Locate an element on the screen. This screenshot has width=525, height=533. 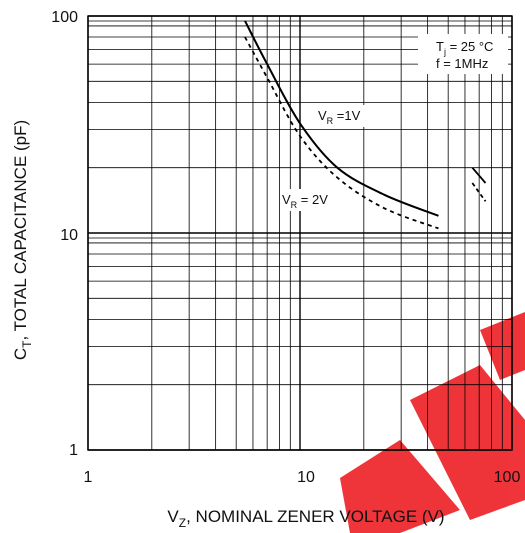
x-tick-label-10: 10 is located at coordinates (306, 477).